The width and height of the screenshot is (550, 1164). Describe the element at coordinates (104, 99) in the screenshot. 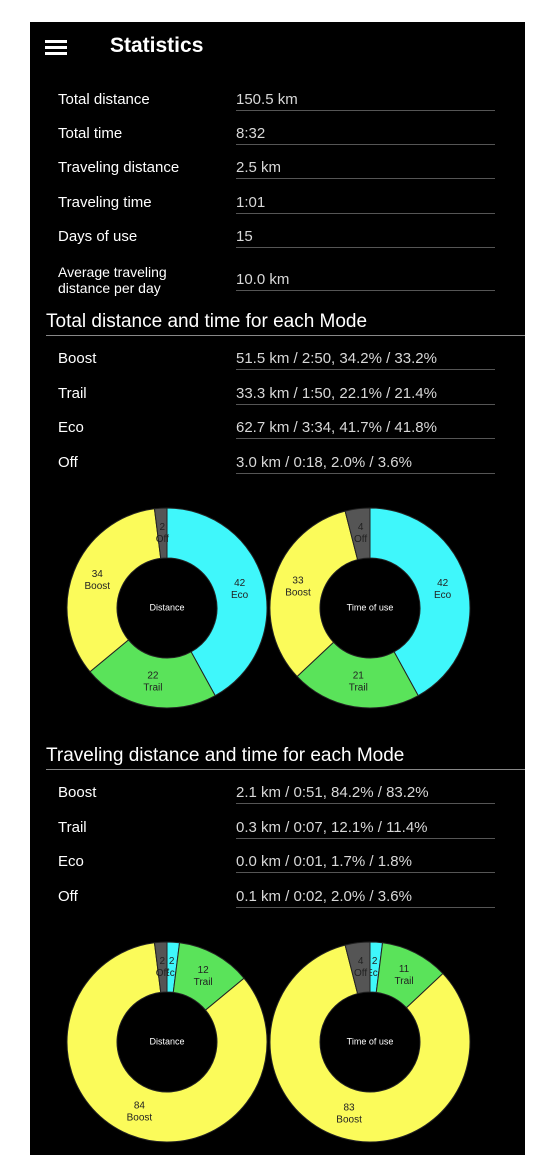

I see `row-label: Total distance` at that location.